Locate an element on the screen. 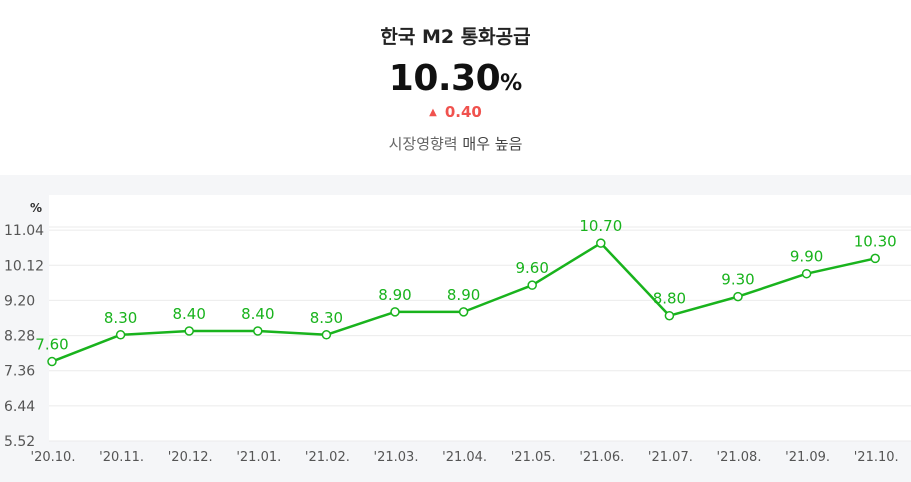 Image resolution: width=911 pixels, height=482 pixels. data-label: 9.90 is located at coordinates (806, 257).